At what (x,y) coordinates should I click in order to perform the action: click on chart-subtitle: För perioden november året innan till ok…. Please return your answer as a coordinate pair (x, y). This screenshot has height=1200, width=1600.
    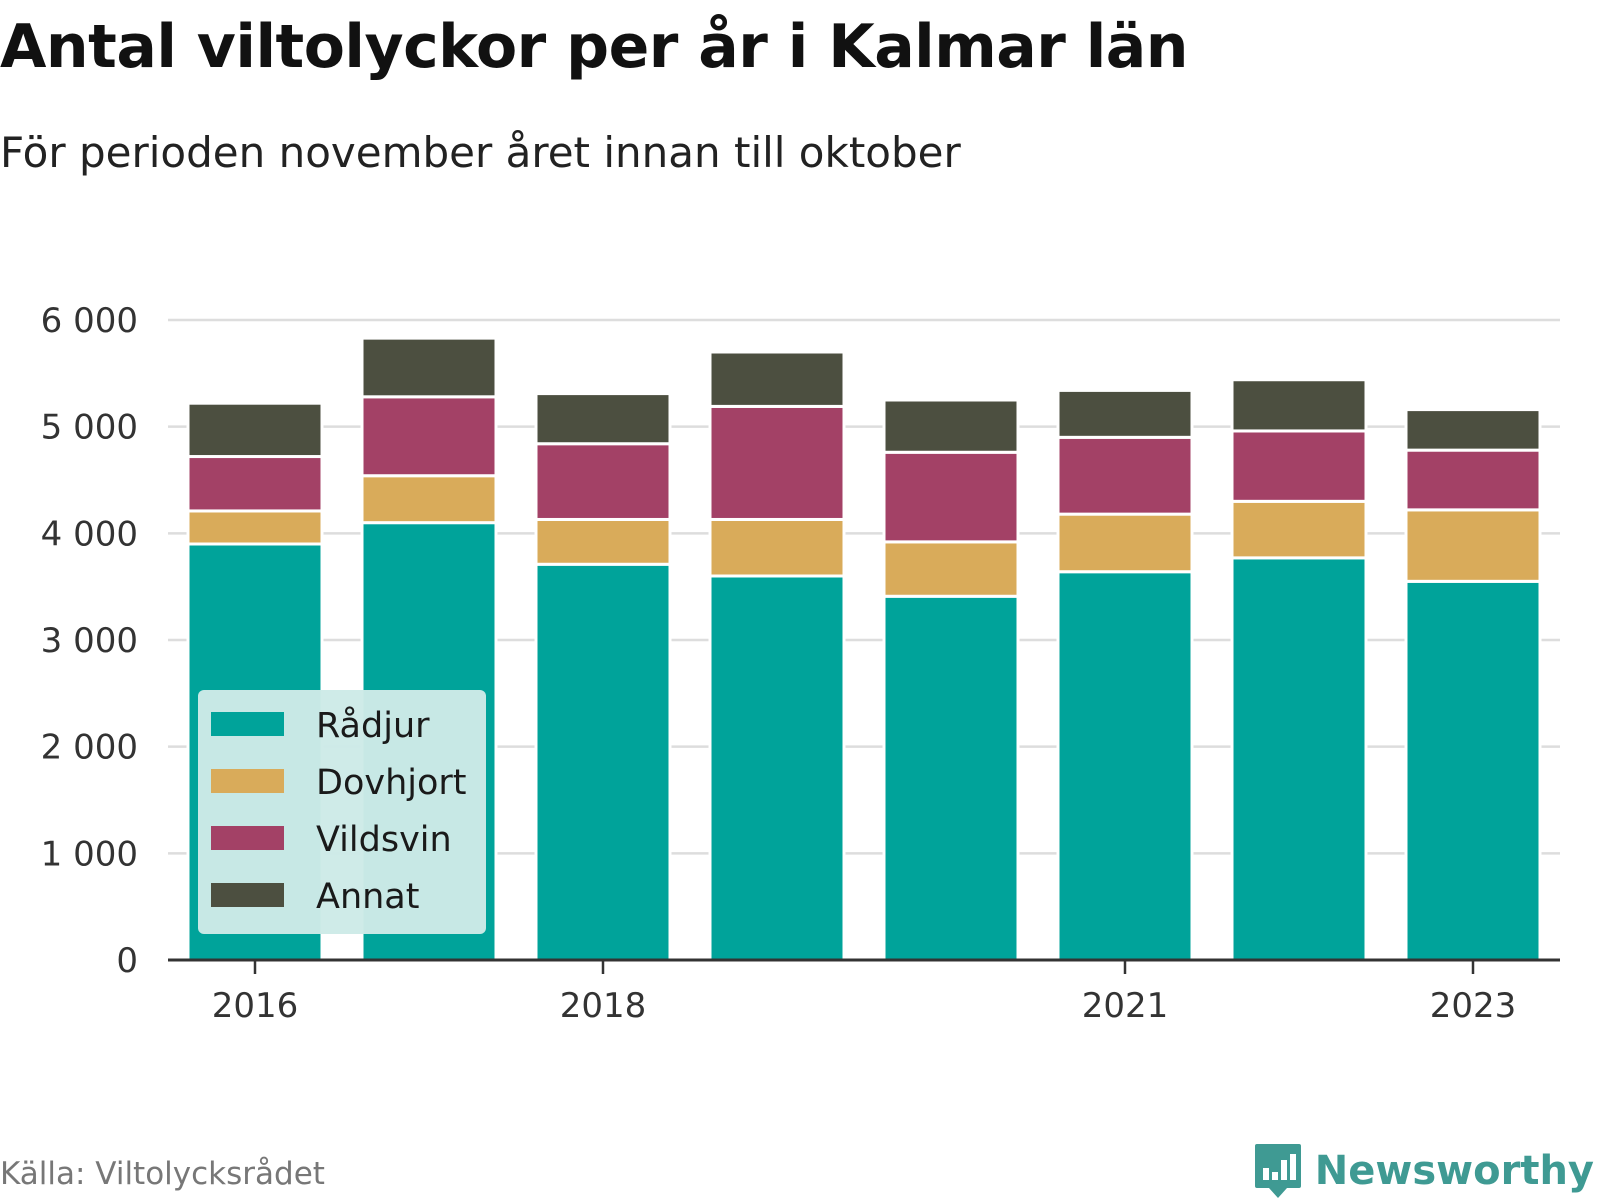
    Looking at the image, I should click on (480, 152).